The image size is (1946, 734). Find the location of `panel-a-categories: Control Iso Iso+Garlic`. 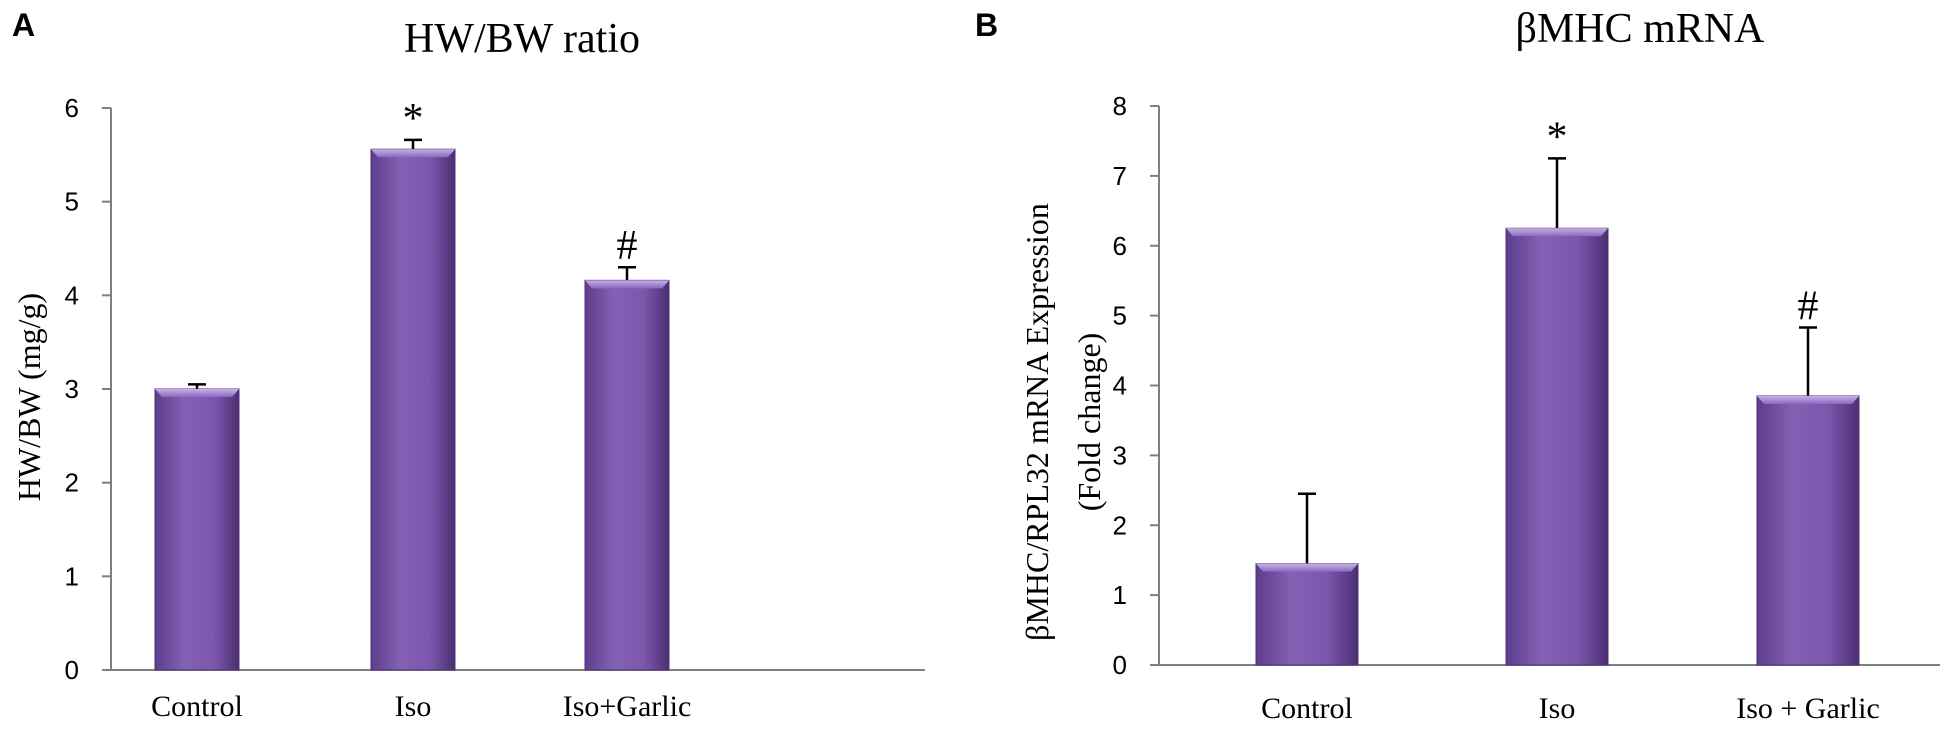

panel-a-categories: Control Iso Iso+Garlic is located at coordinates (421, 706).